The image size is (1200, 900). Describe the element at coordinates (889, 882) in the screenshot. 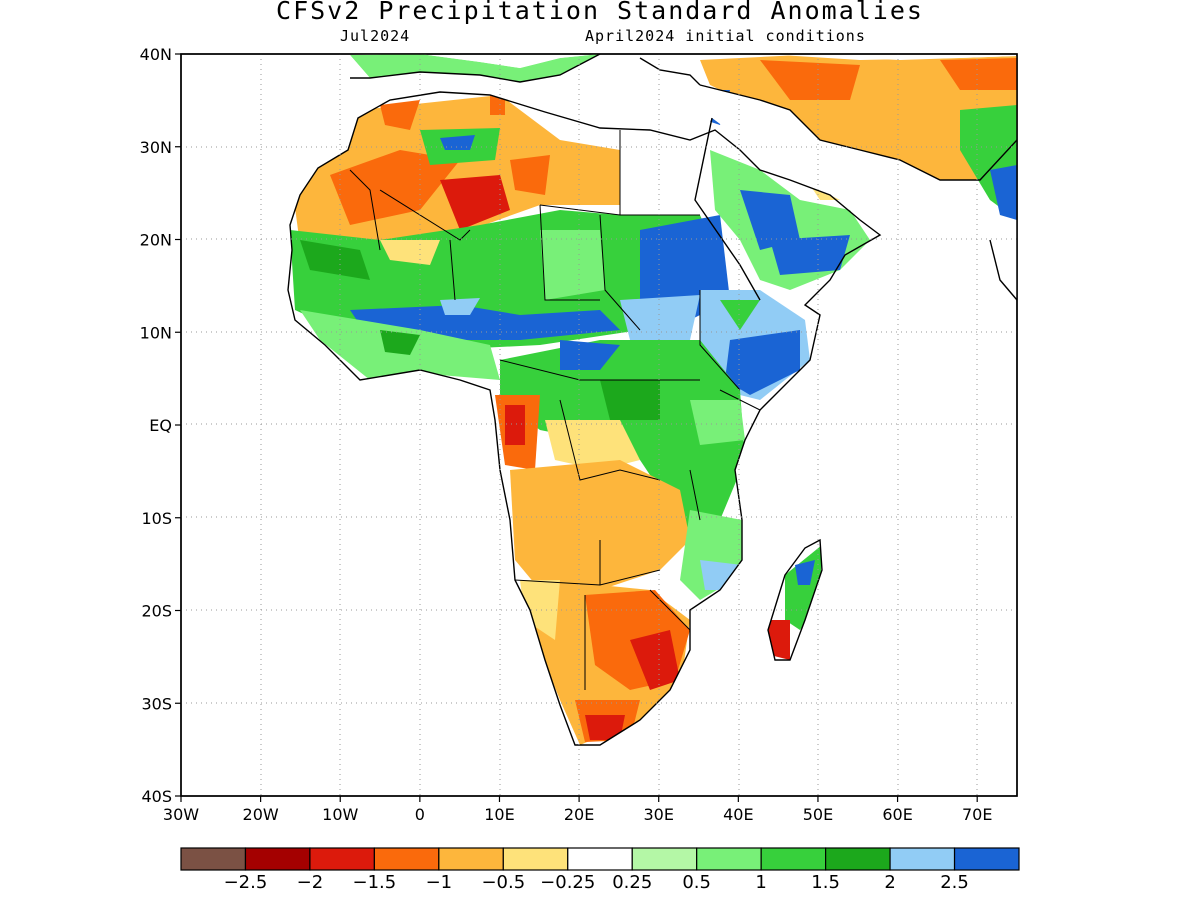

I see `colorbar-label: 2` at that location.